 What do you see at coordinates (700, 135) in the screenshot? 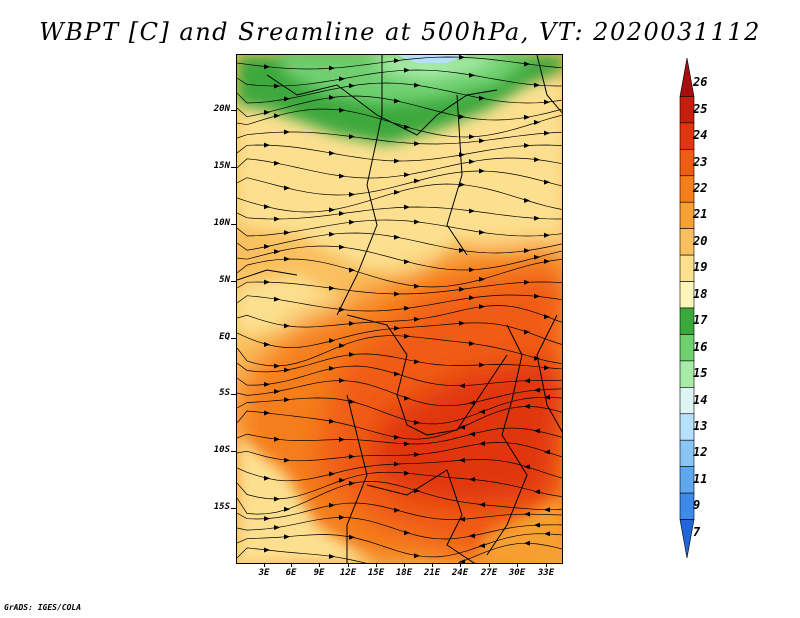
I see `colorbar-label: 24` at bounding box center [700, 135].